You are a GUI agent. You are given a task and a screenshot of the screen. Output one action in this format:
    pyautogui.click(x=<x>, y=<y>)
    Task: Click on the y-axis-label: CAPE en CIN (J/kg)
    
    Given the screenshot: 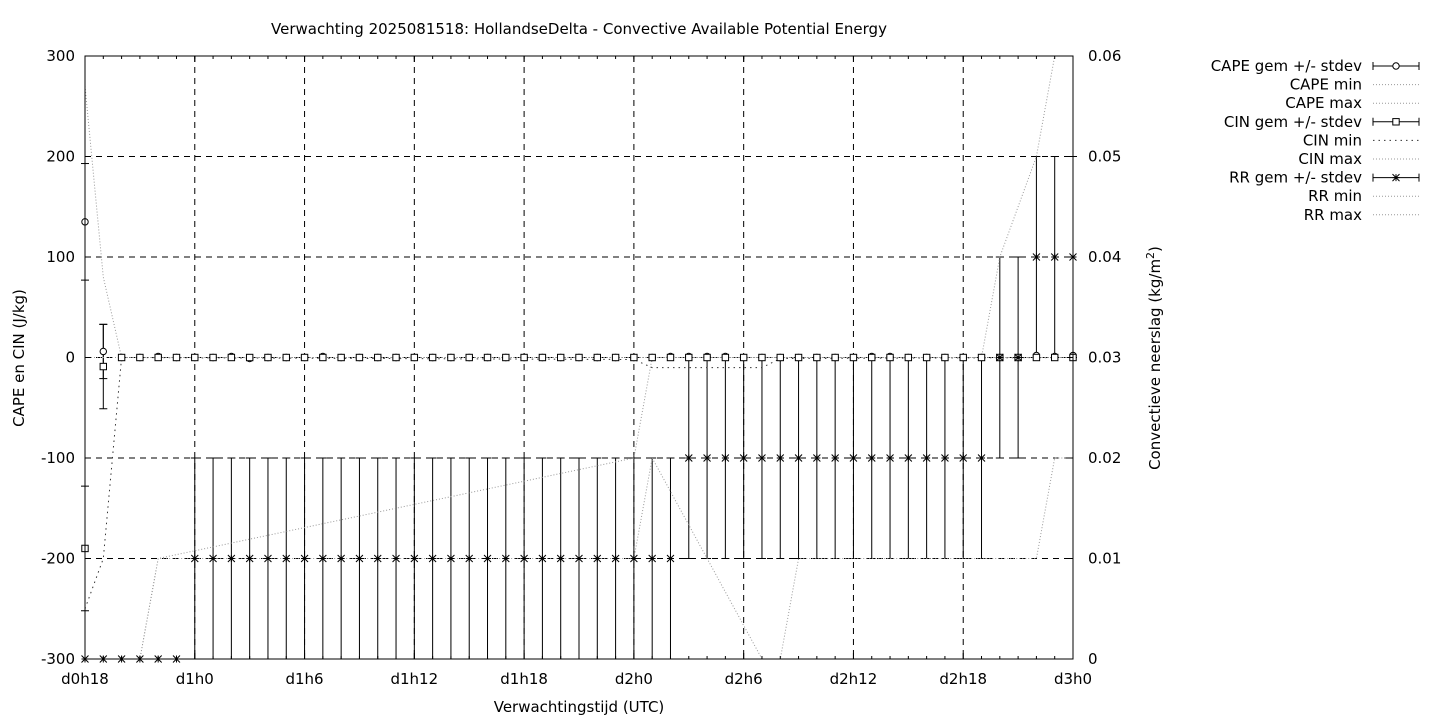 What is the action you would take?
    pyautogui.click(x=19, y=358)
    